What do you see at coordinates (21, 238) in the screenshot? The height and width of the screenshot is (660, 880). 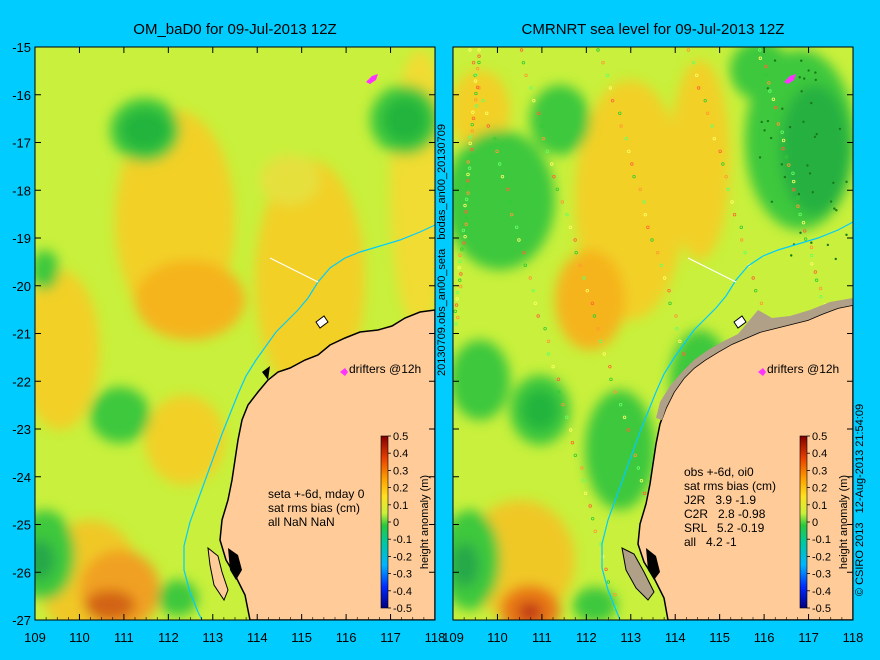 I see `y-tick-label: -19` at bounding box center [21, 238].